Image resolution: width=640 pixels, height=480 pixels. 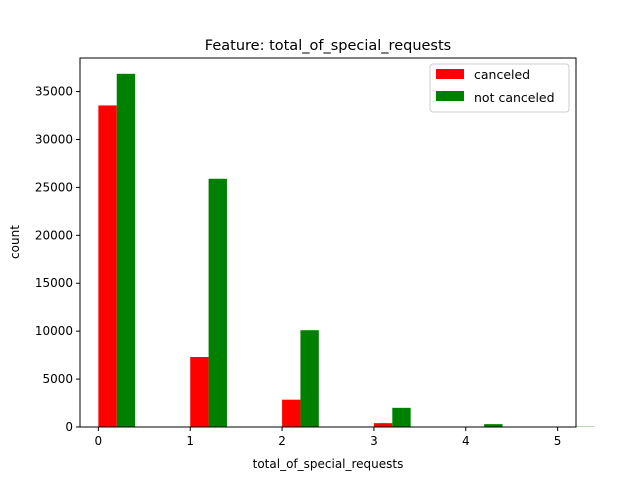 What do you see at coordinates (558, 441) in the screenshot?
I see `x-tick-label-5: 5` at bounding box center [558, 441].